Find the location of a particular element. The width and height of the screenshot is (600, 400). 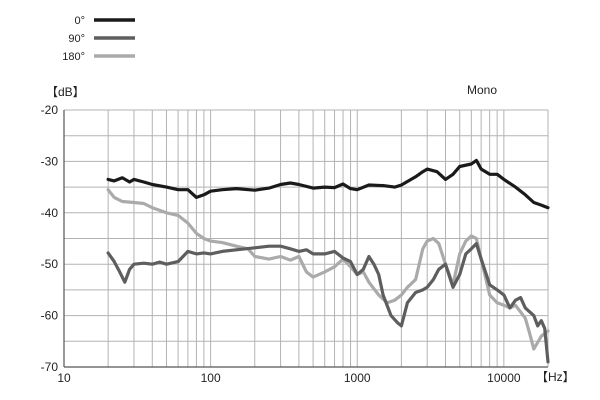

legend-label-180: 180° is located at coordinates (73, 57).